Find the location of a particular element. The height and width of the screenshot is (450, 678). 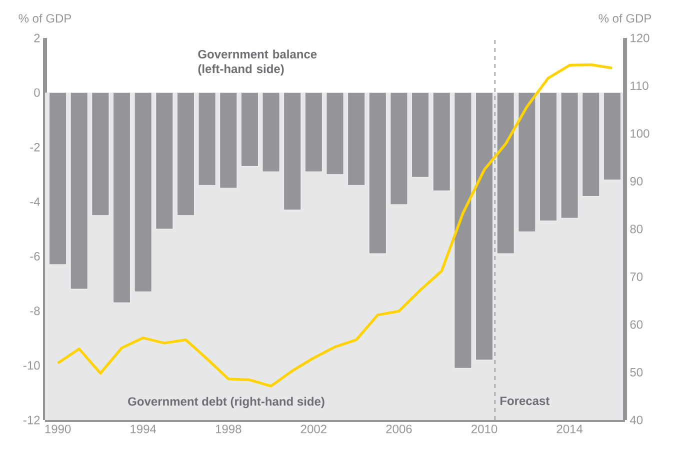

ref-line-label: Forecast is located at coordinates (525, 401).